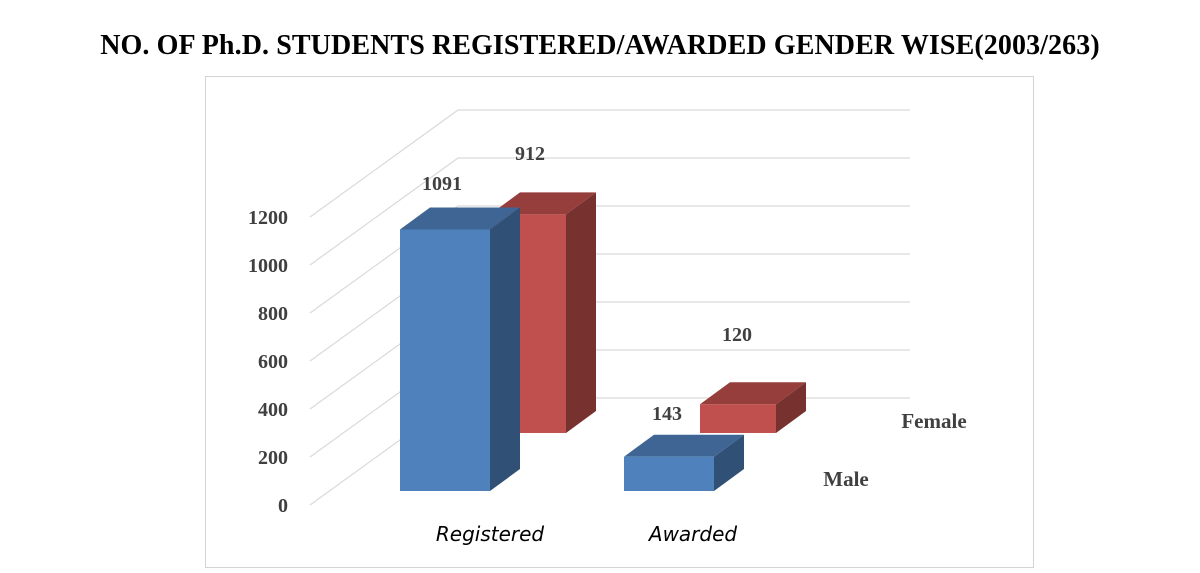 The height and width of the screenshot is (573, 1200). What do you see at coordinates (791, 407) in the screenshot?
I see `bar-female-awarded-side` at bounding box center [791, 407].